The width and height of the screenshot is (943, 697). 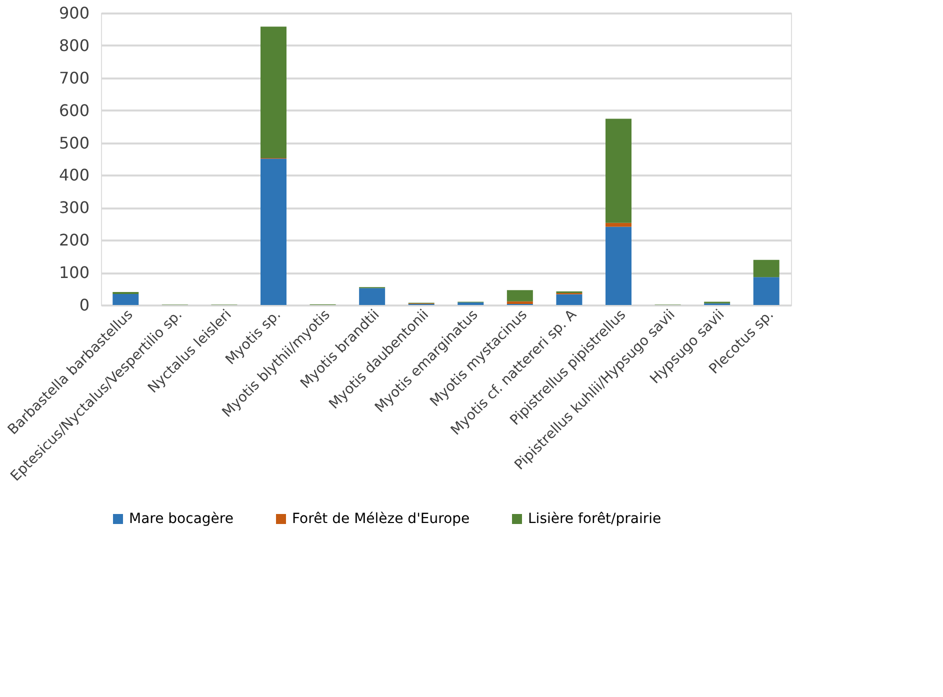 I want to click on y-tick-label: 600, so click(x=74, y=110).